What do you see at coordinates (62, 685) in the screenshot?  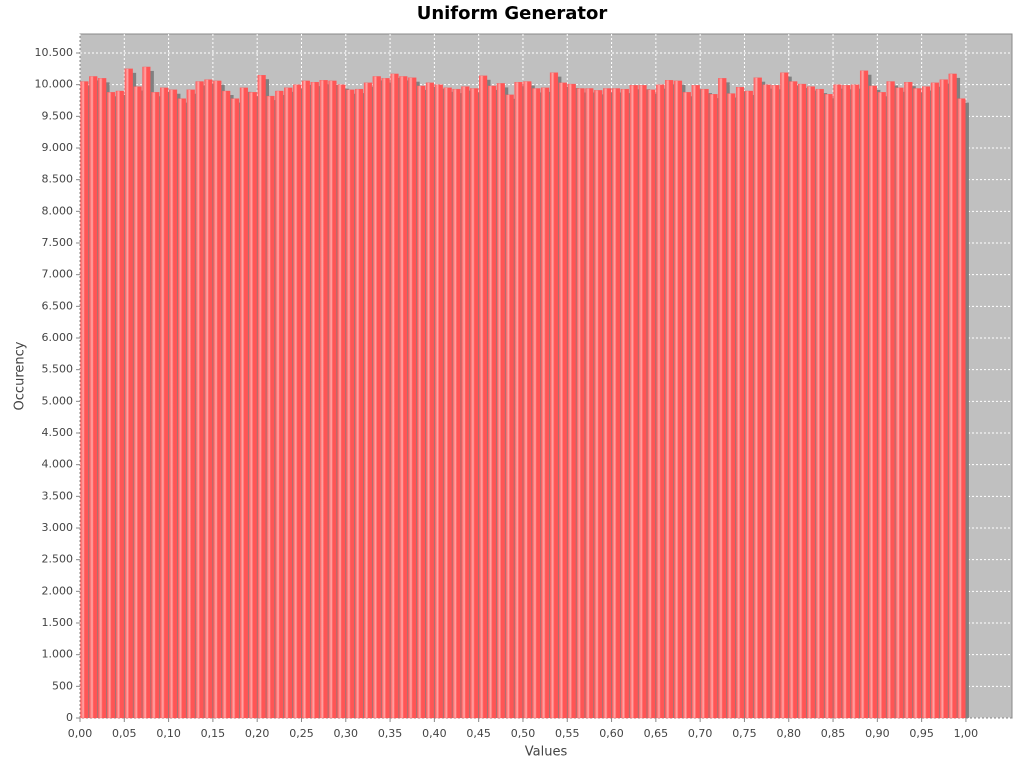 I see `y-tick-label: 500` at bounding box center [62, 685].